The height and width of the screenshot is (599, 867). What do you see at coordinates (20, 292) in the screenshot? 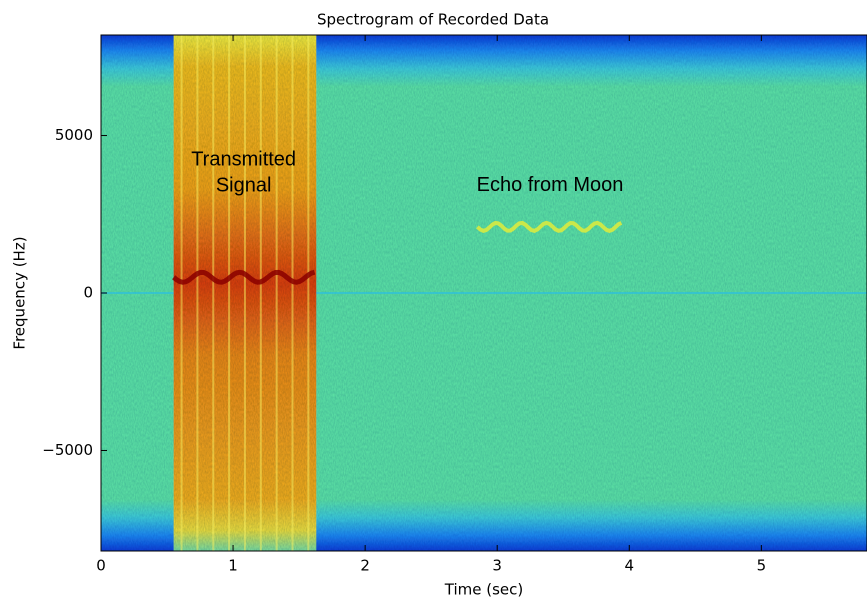
I see `y-axis-label: Frequency (Hz)` at bounding box center [20, 292].